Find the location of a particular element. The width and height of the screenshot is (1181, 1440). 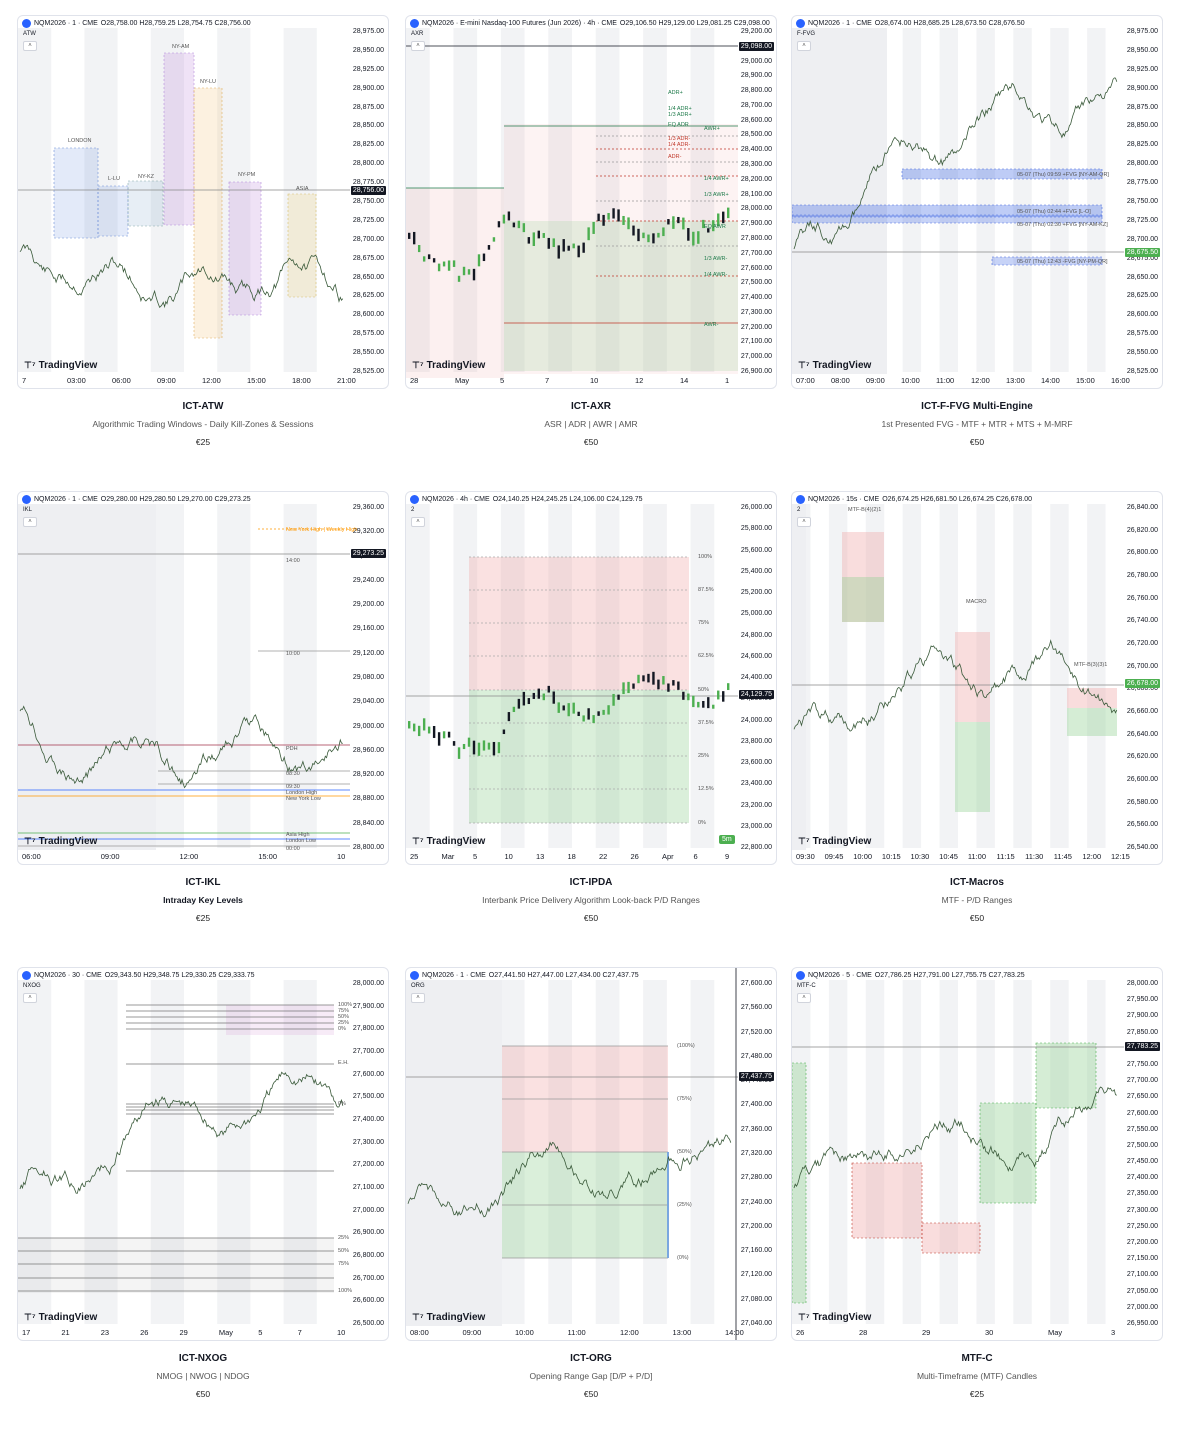

product-title: ICT-ORG is located at coordinates (591, 1358).